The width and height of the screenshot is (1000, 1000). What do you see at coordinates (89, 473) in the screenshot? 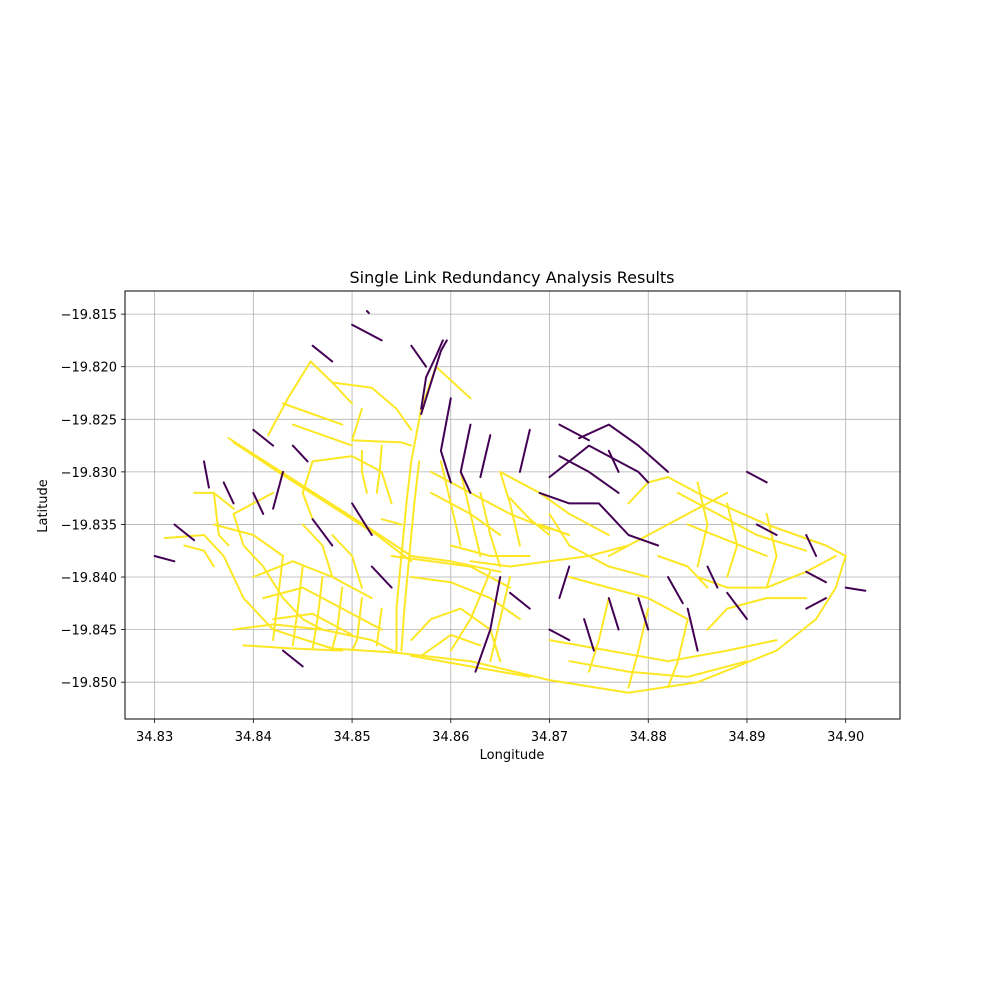
I see `y-tick-label: −19.830` at bounding box center [89, 473].